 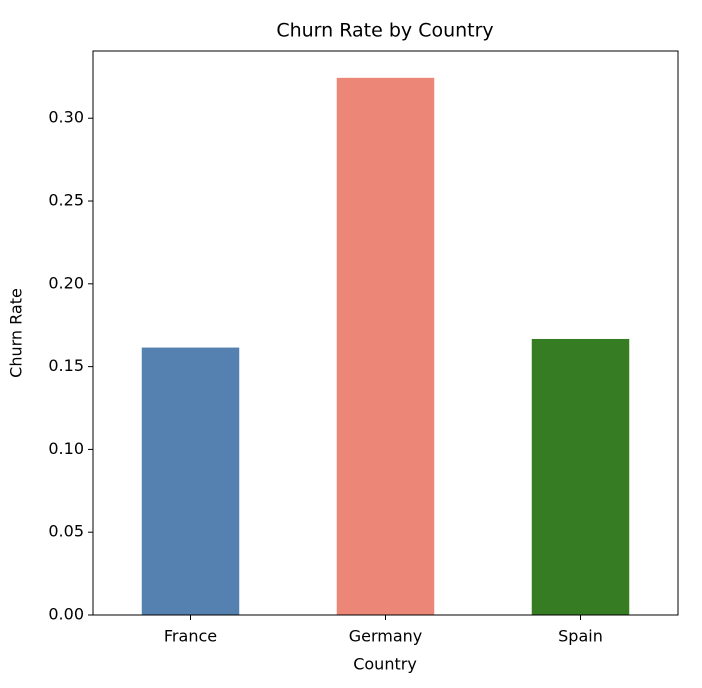 I want to click on x-axis-label: Country, so click(x=385, y=664).